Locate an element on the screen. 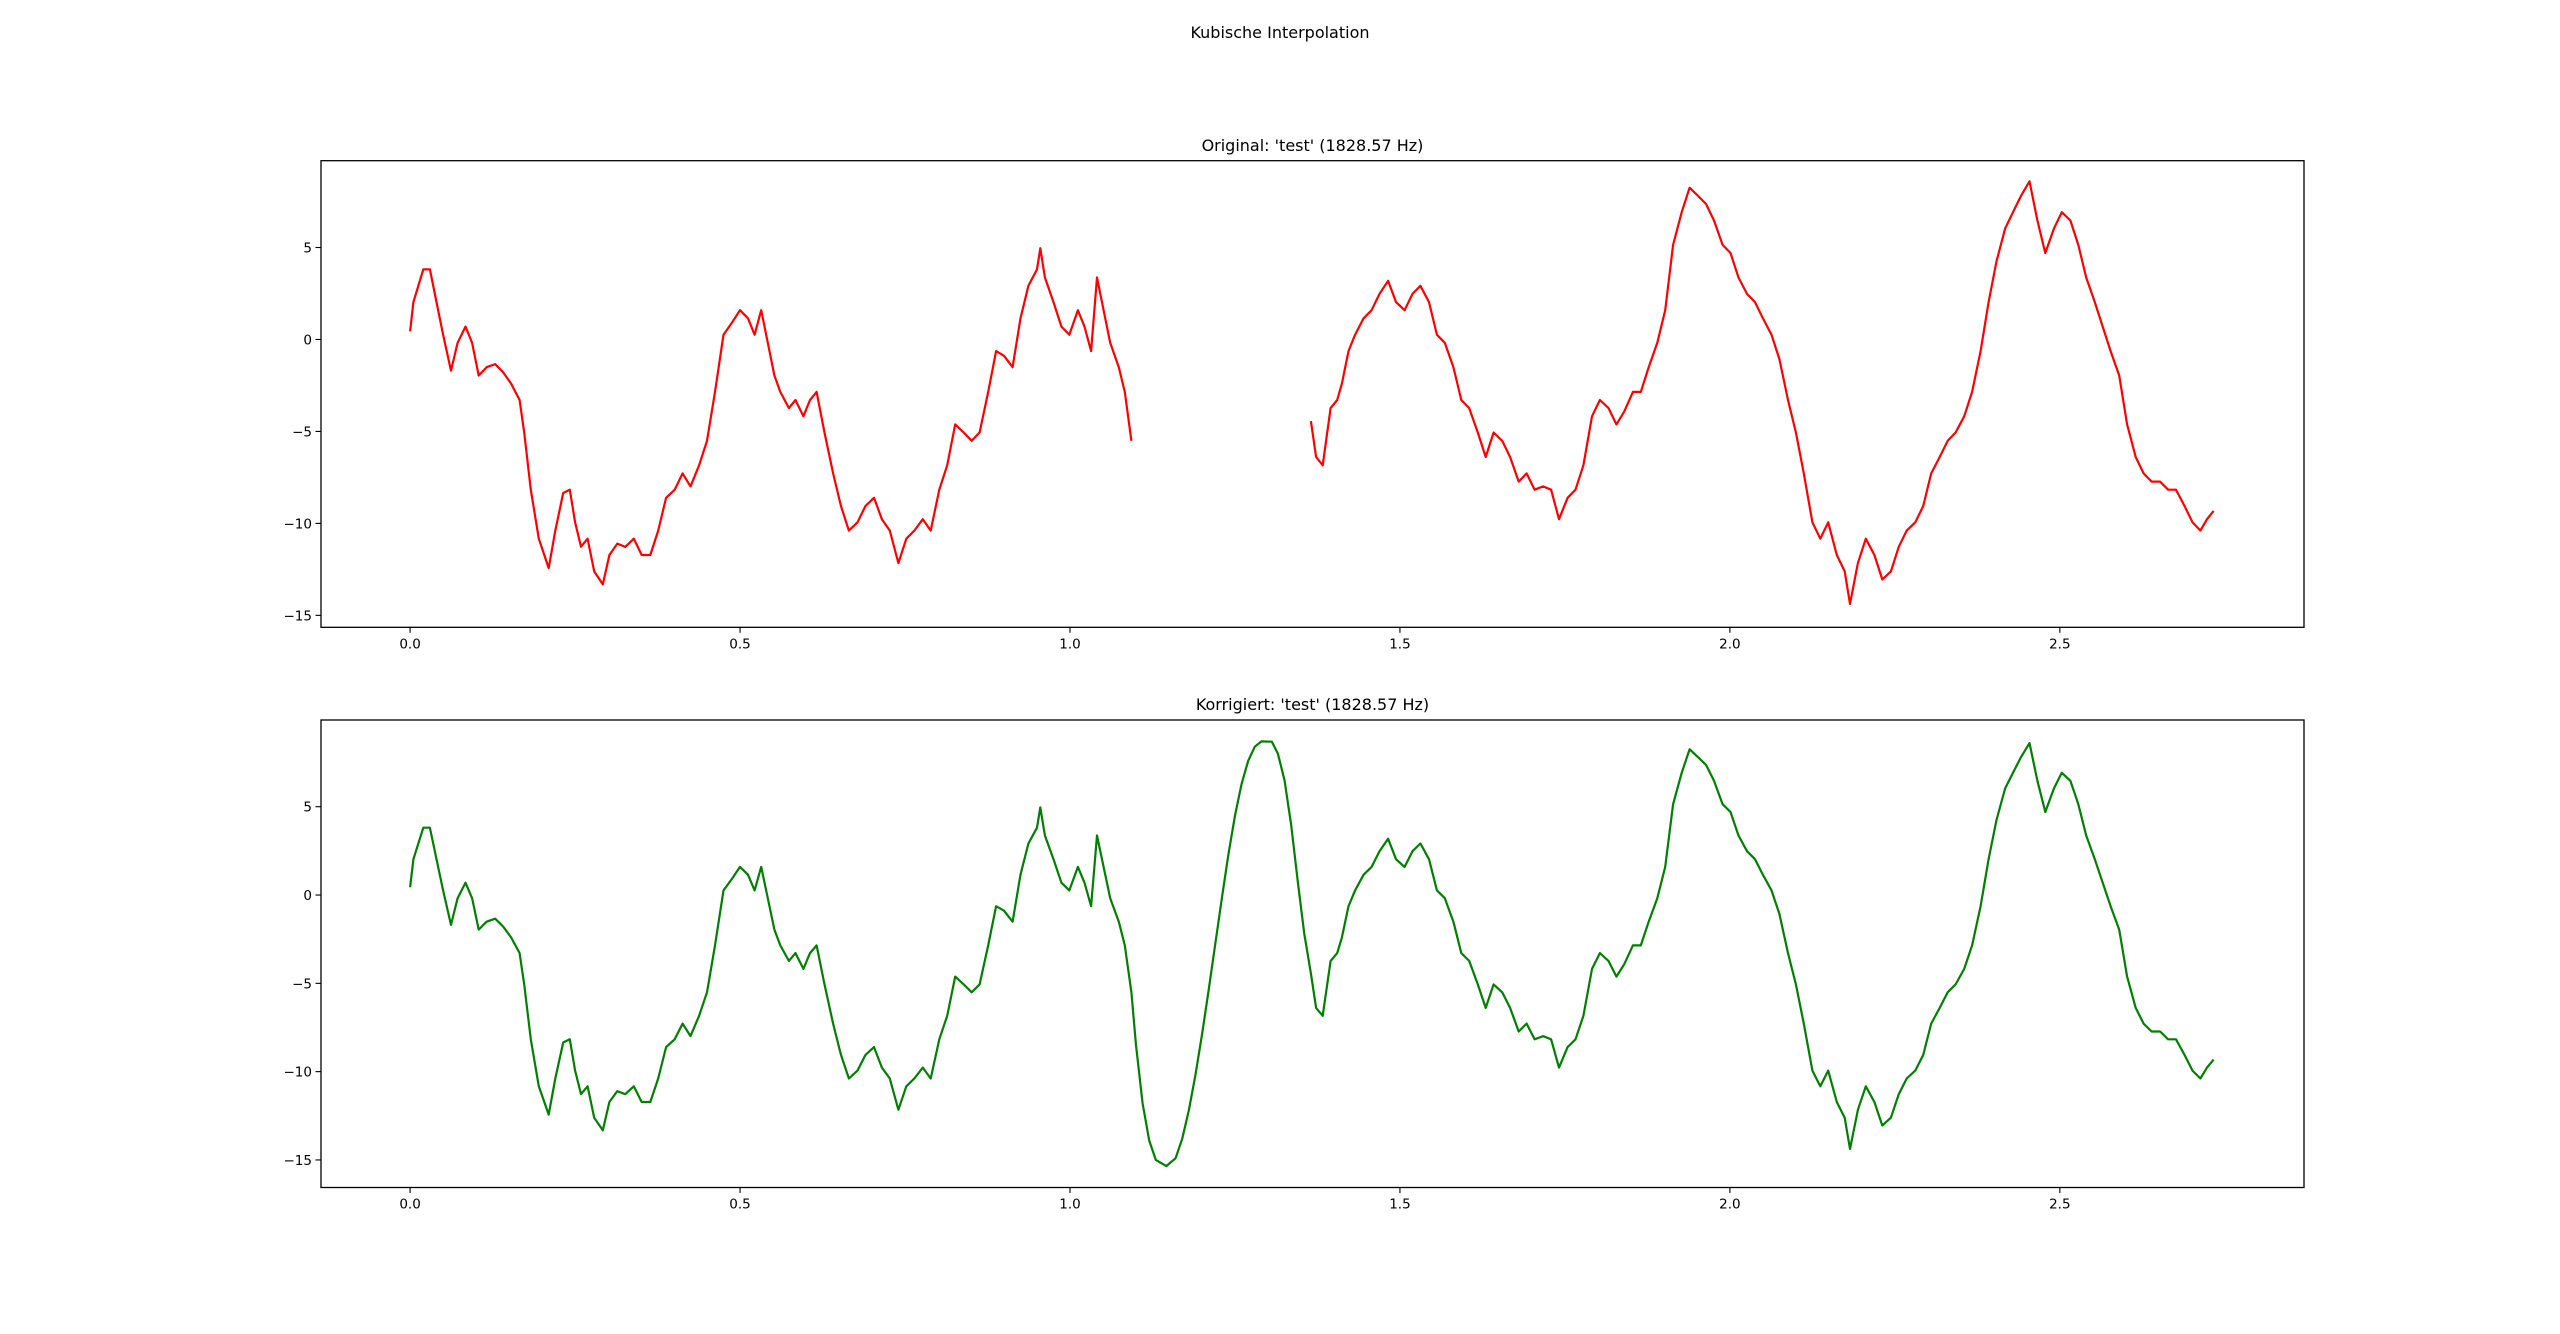 This screenshot has height=1334, width=2560. figure-suptitle: Kubische Interpolation is located at coordinates (1280, 32).